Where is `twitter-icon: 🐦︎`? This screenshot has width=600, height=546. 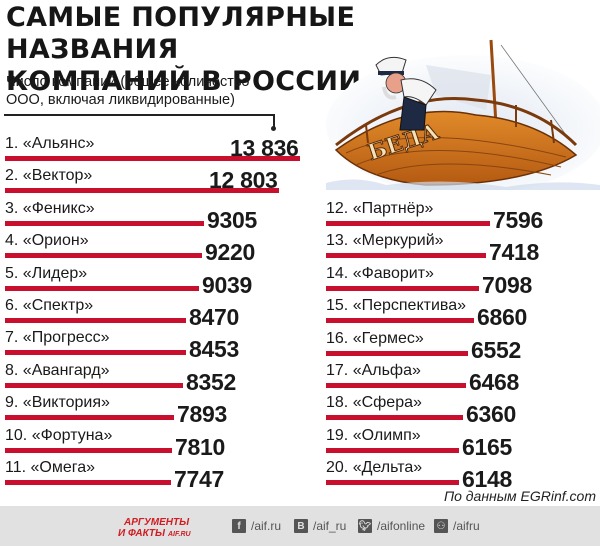
twitter-icon: 🐦︎ is located at coordinates (365, 526).